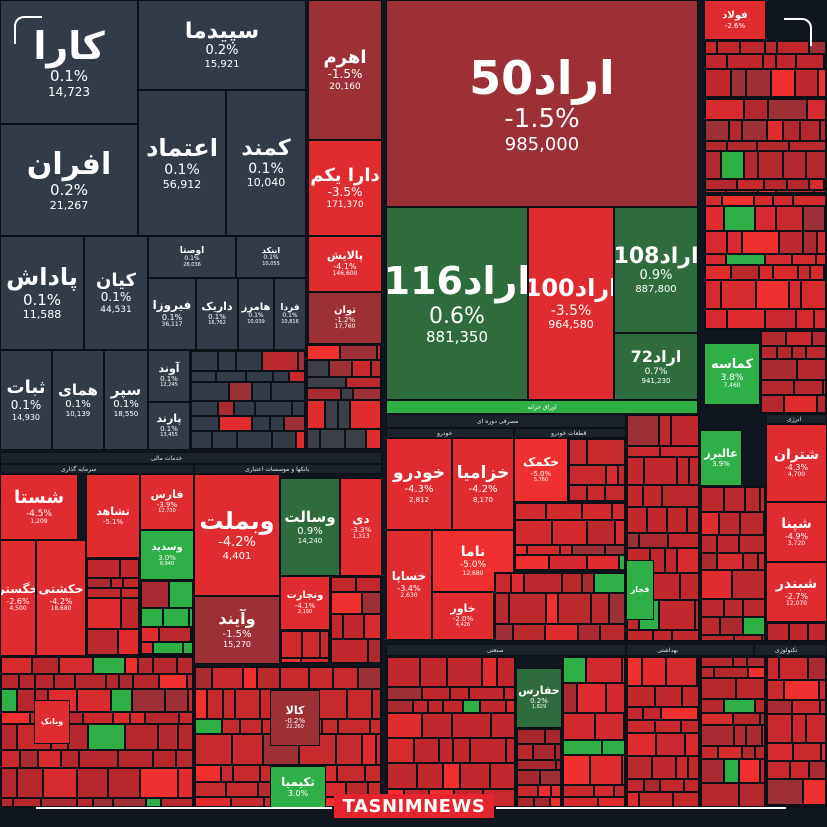  Describe the element at coordinates (473, 561) in the screenshot. I see `tile-nama: ناما -5.0% 12,680` at that location.